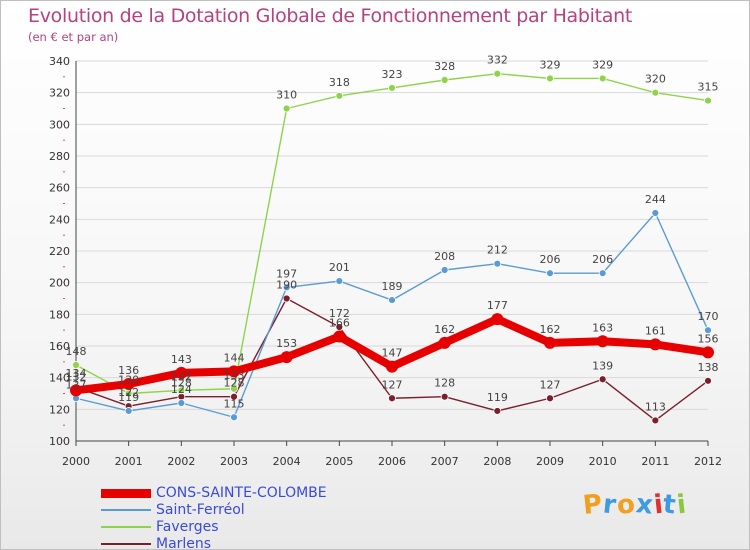 The image size is (750, 550). I want to click on proxiti-logo: Proxiti, so click(635, 505).